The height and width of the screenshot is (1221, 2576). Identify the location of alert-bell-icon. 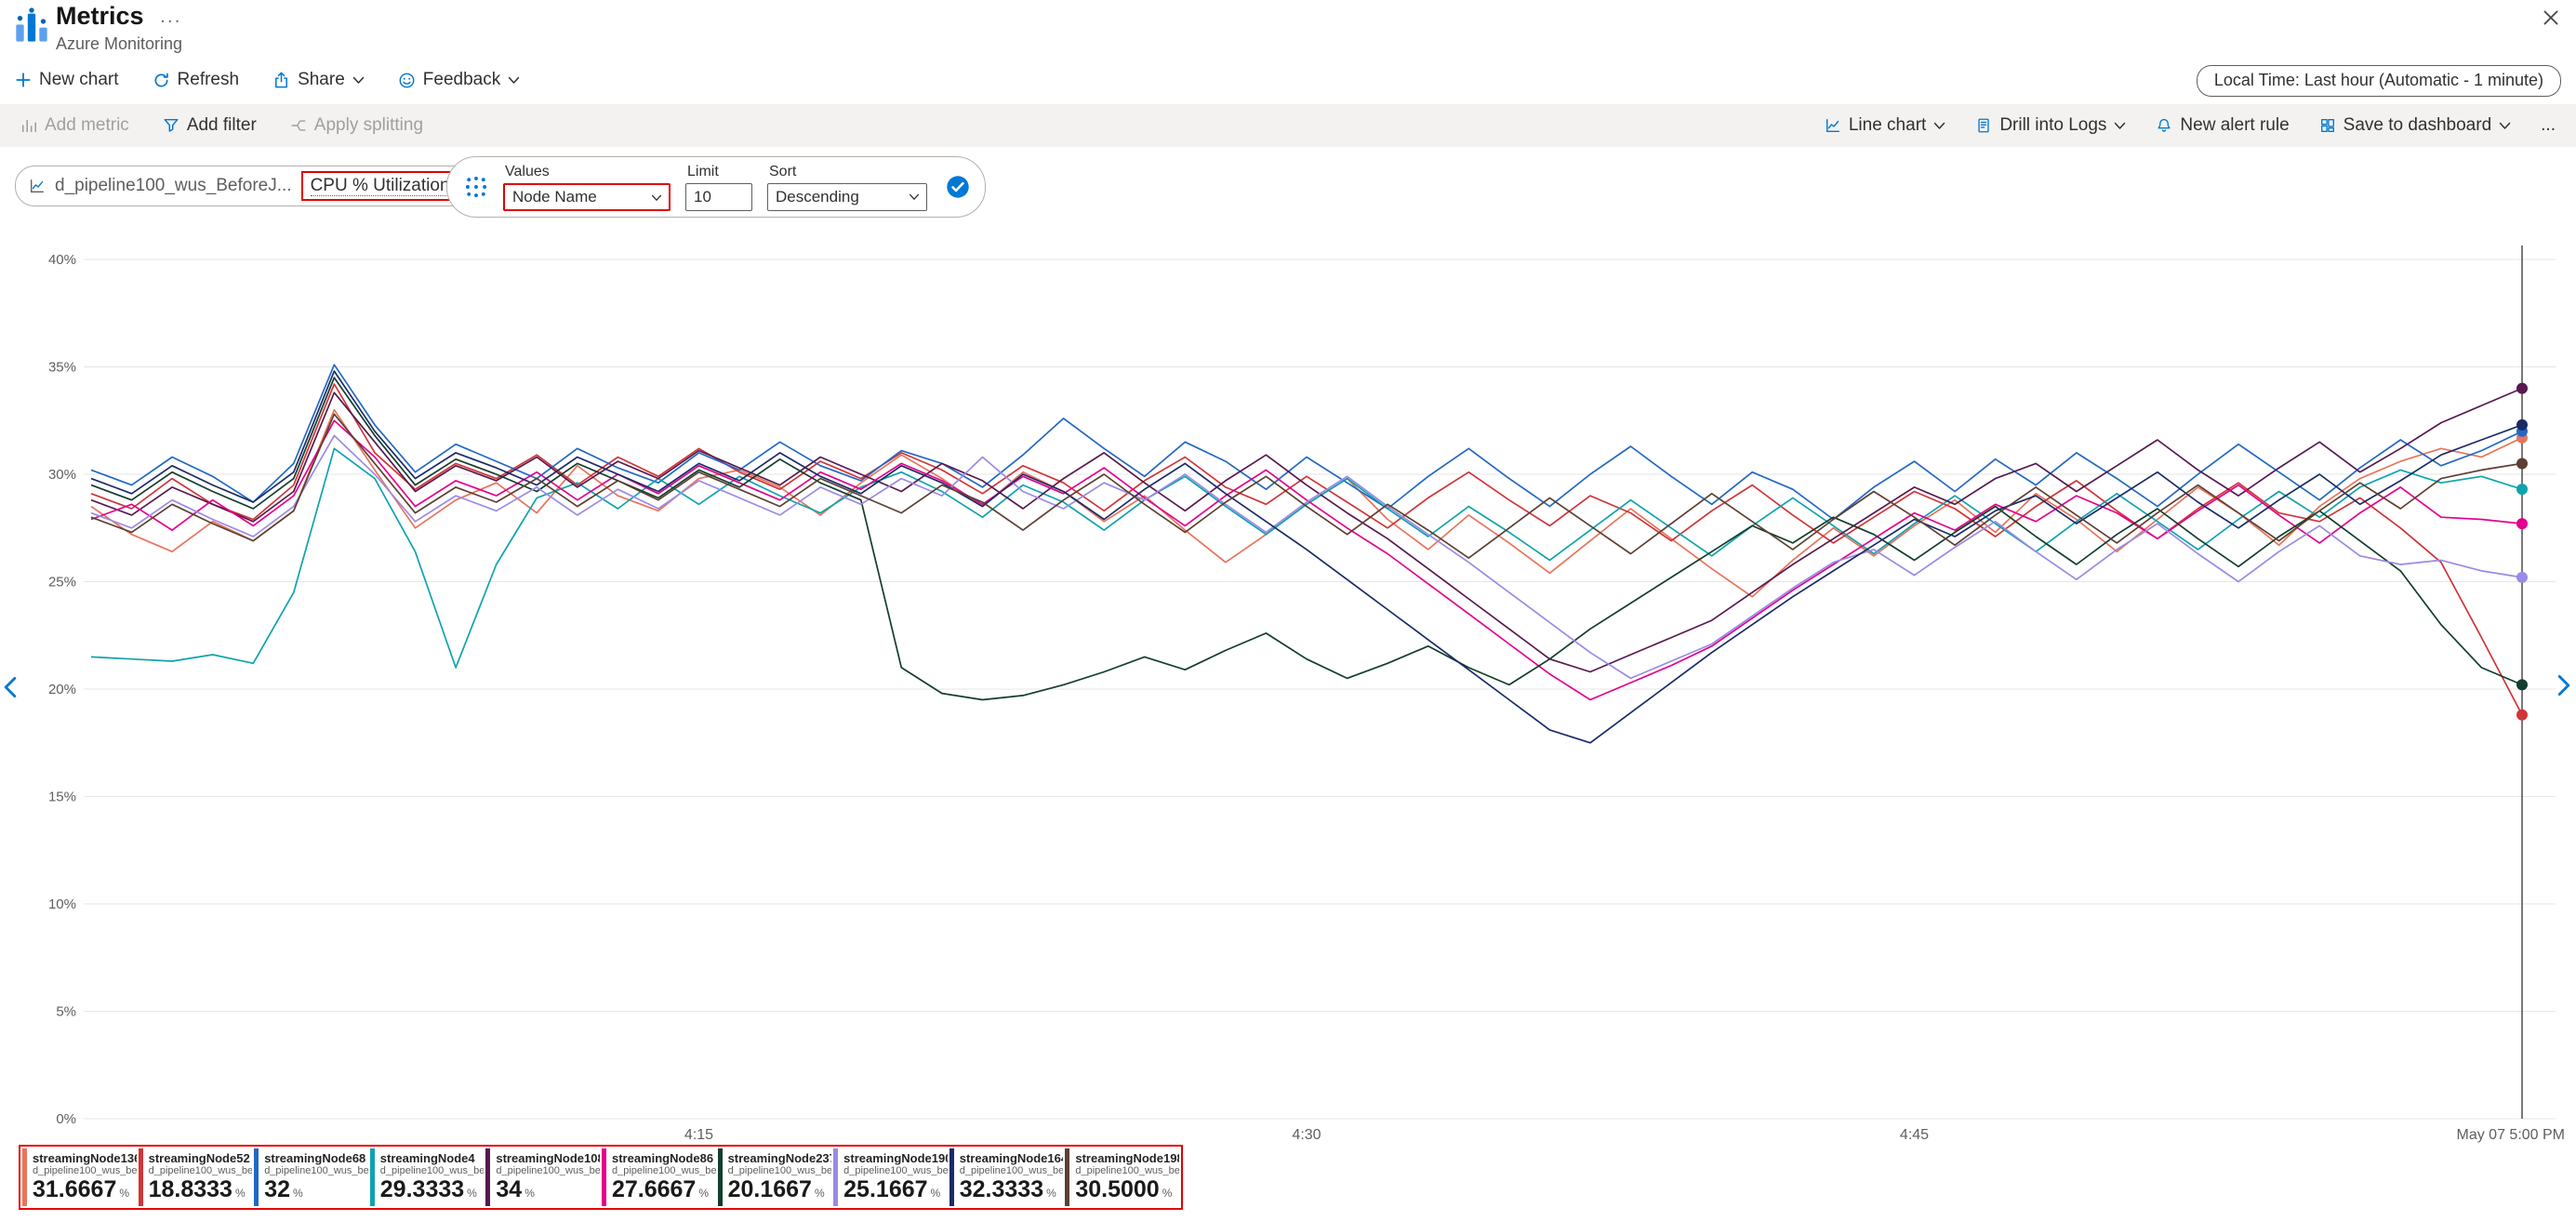
(2164, 125).